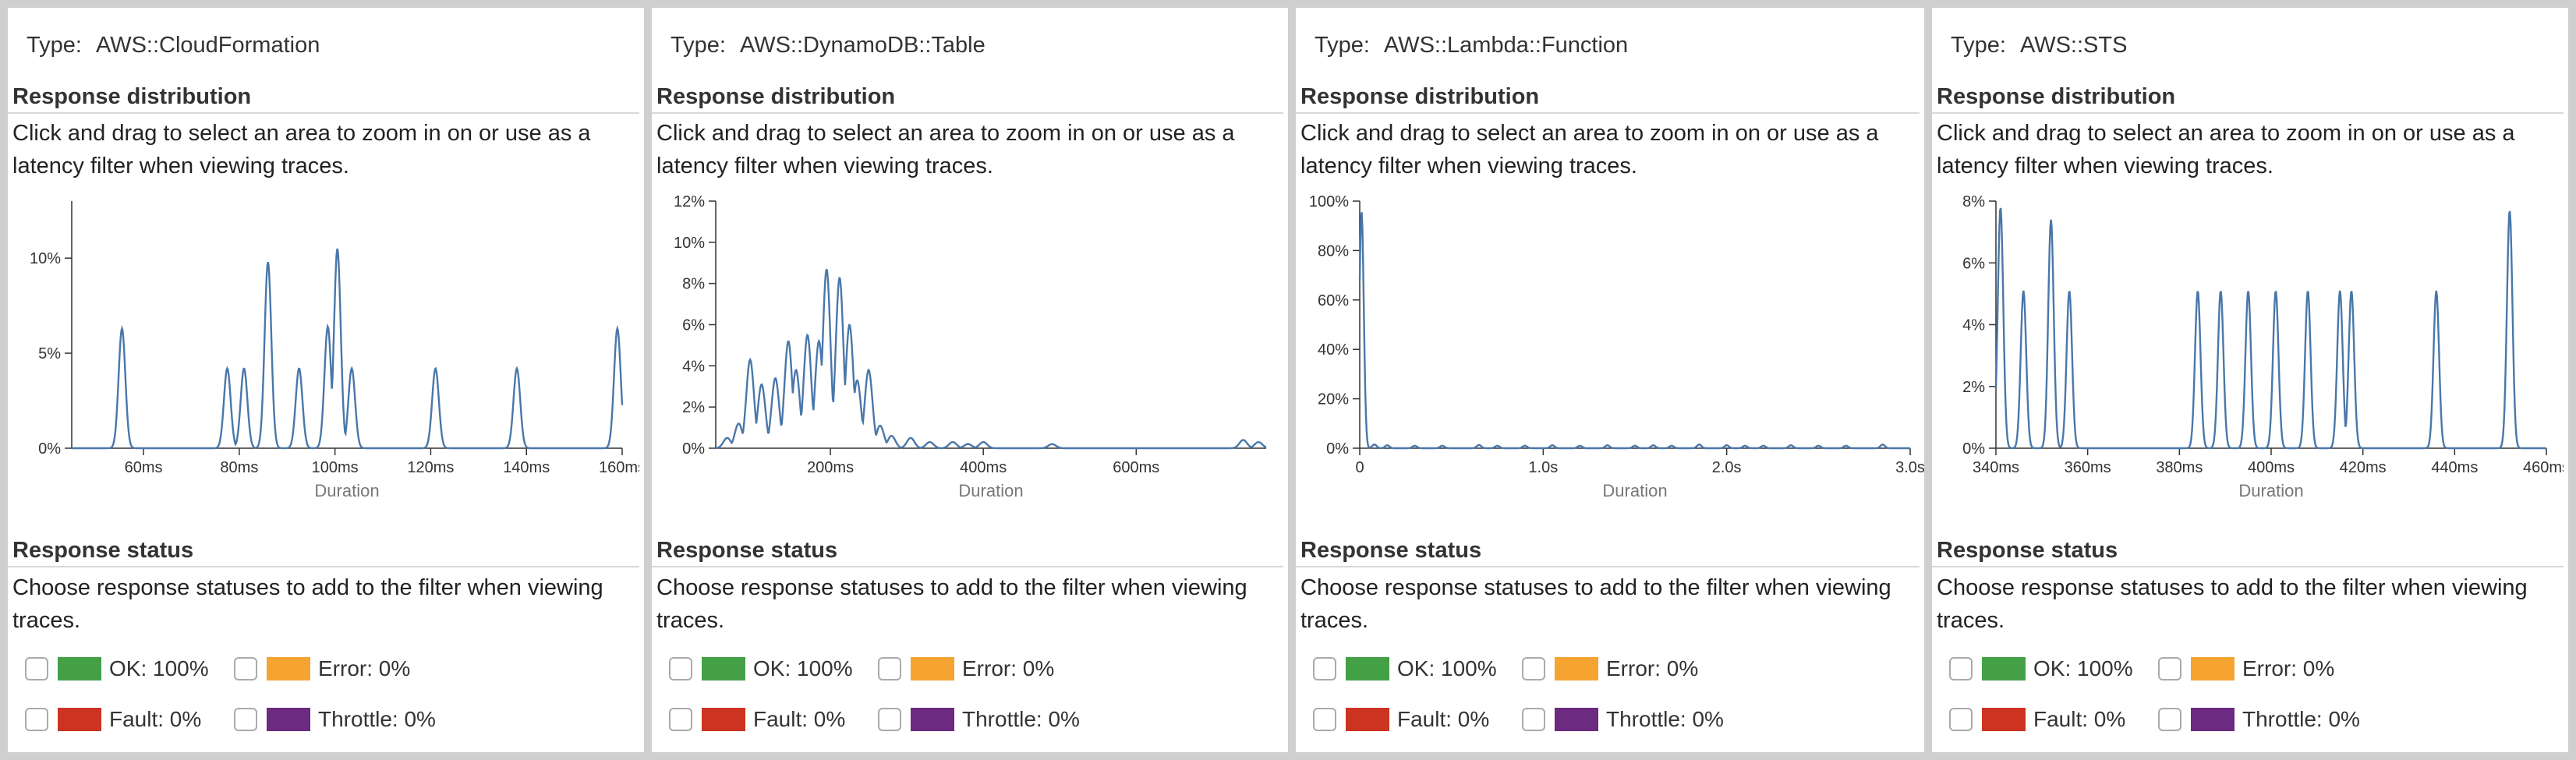 The height and width of the screenshot is (760, 2576). Describe the element at coordinates (1610, 358) in the screenshot. I see `response-distribution-chart: 0% 20% 40% 60% 80% 100% 0 1.0s 2.0s 3.0s Duration` at that location.